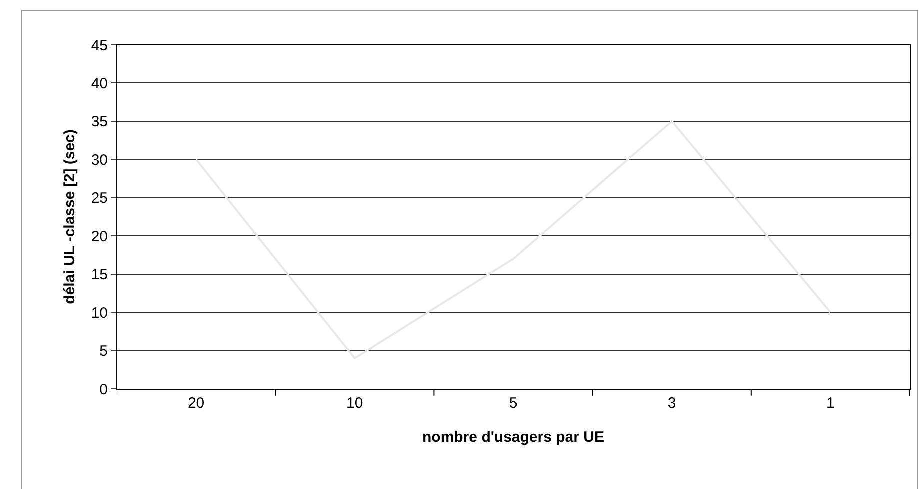 This screenshot has width=919, height=489. Describe the element at coordinates (355, 403) in the screenshot. I see `x-tick-label: 10` at that location.